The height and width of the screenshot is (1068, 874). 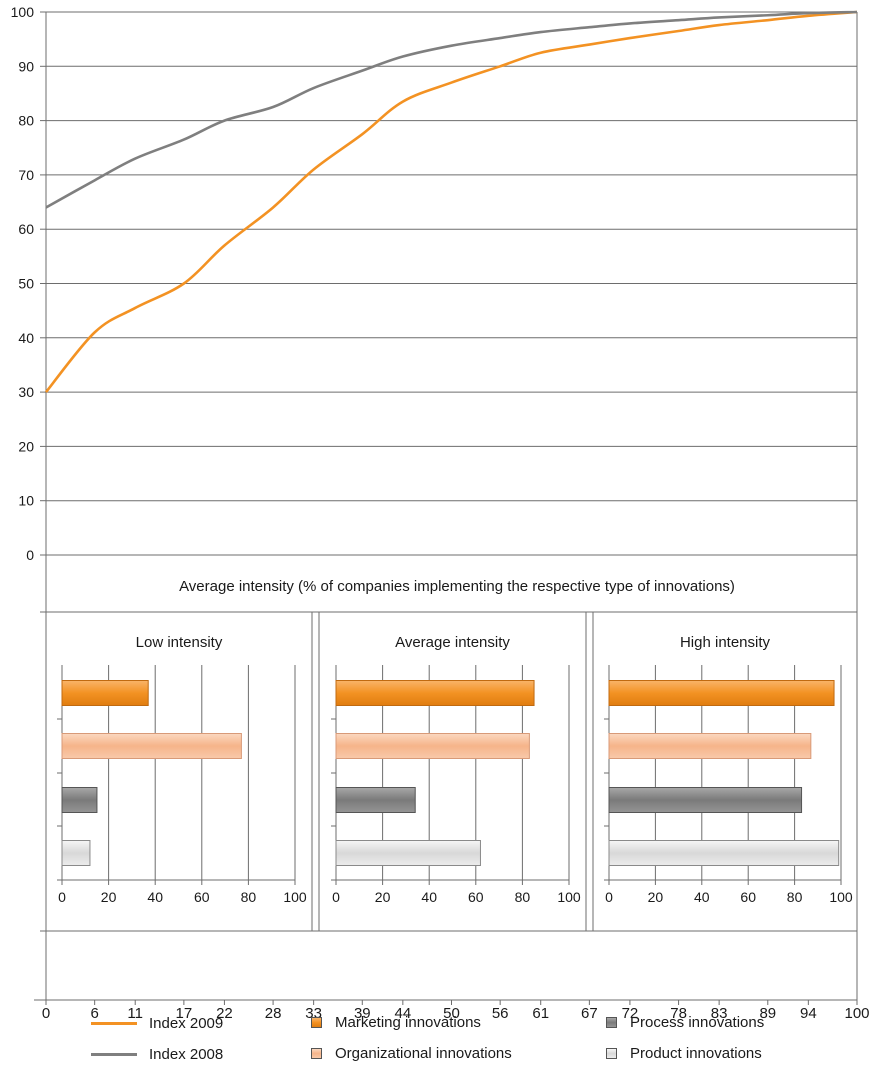 What do you see at coordinates (630, 1013) in the screenshot?
I see `x-tick-label-72: 72` at bounding box center [630, 1013].